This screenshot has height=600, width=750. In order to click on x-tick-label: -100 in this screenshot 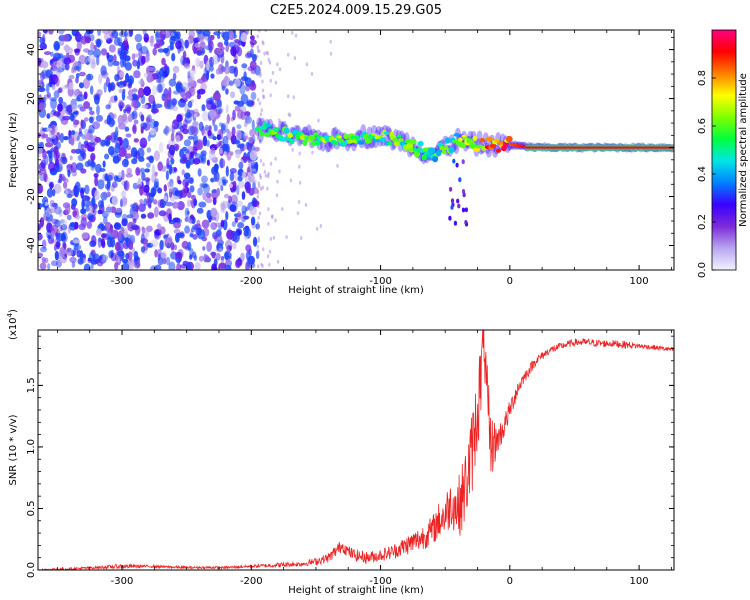, I will do `click(380, 581)`.